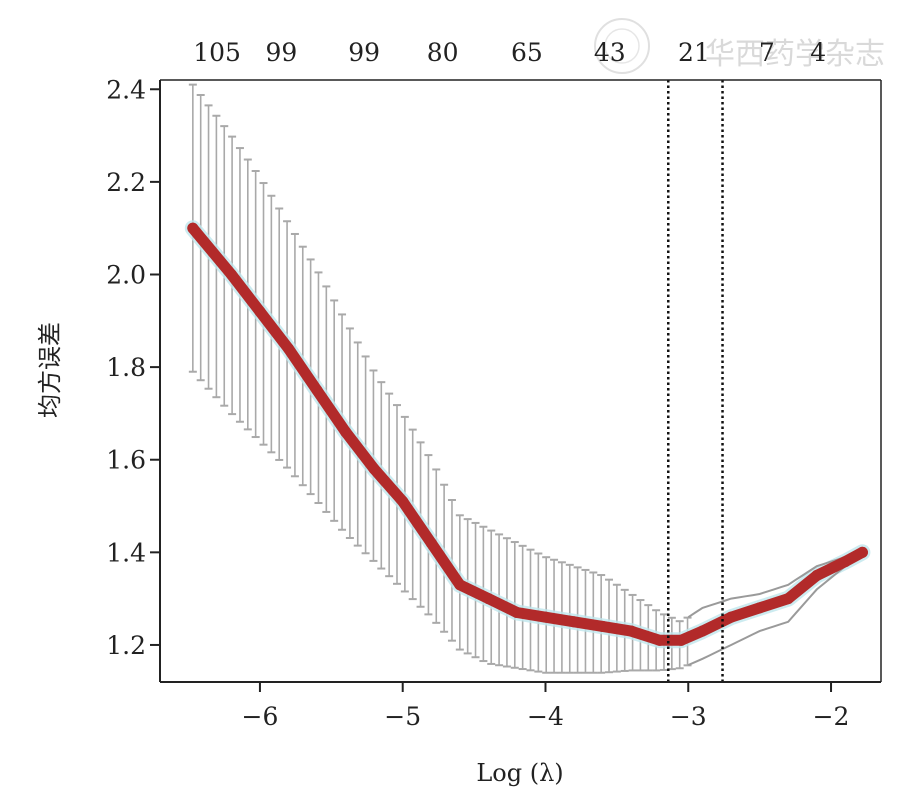 This screenshot has width=909, height=799. I want to click on lower-bound-line, so click(774, 611).